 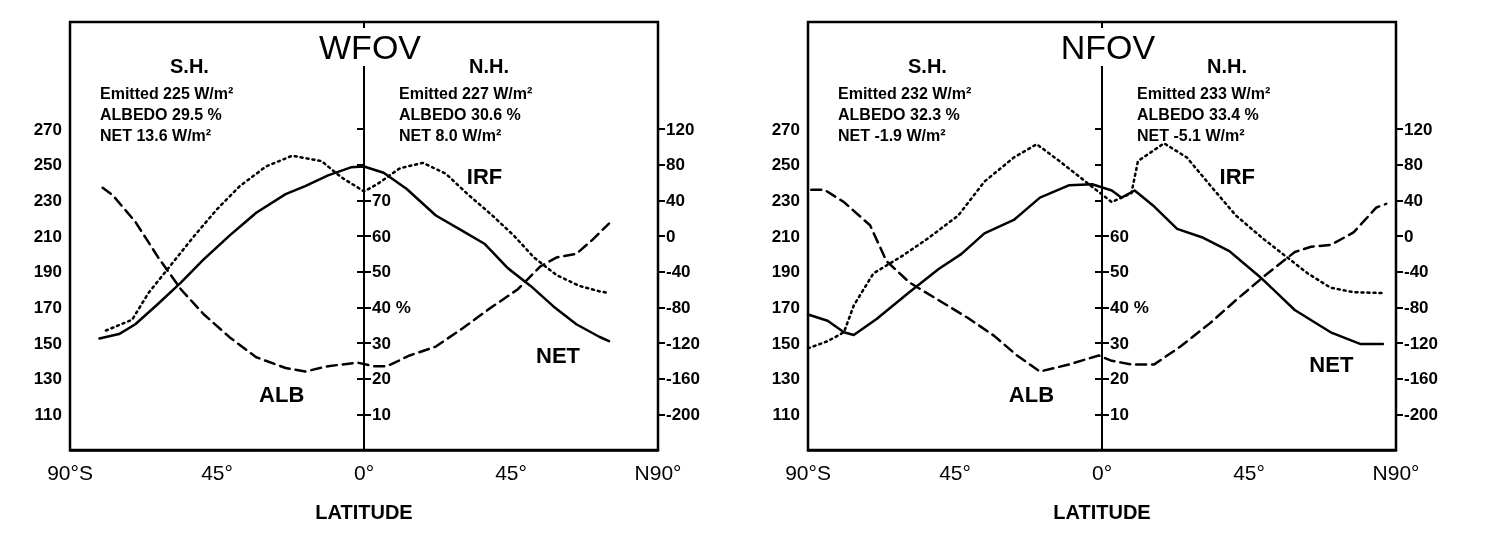 I want to click on chart-title: NFOV, so click(x=1108, y=47).